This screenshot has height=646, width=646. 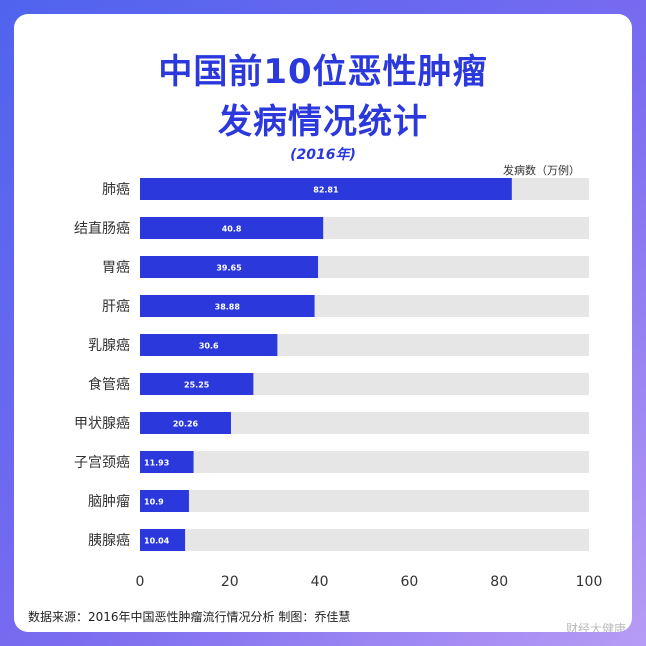 I want to click on value-label: 20.26, so click(x=186, y=424).